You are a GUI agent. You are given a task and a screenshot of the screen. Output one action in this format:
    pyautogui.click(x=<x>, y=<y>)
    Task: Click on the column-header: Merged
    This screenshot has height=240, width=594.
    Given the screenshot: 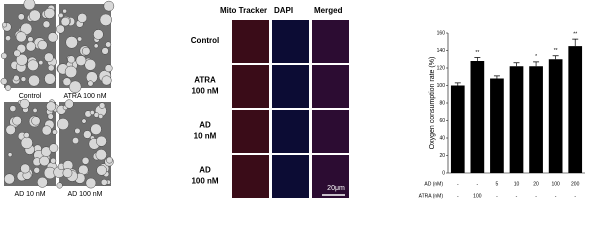 What is the action you would take?
    pyautogui.click(x=328, y=10)
    